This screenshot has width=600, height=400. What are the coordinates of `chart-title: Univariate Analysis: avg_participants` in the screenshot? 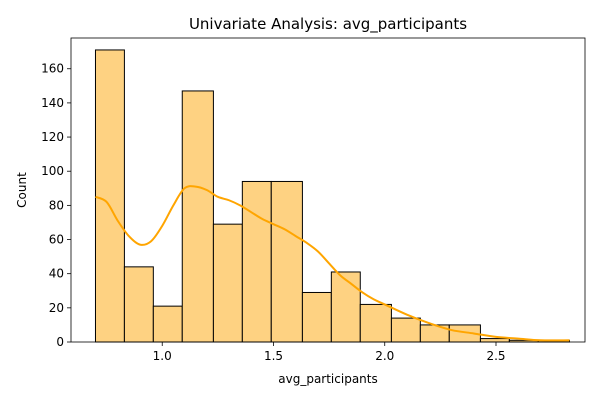 It's located at (328, 24).